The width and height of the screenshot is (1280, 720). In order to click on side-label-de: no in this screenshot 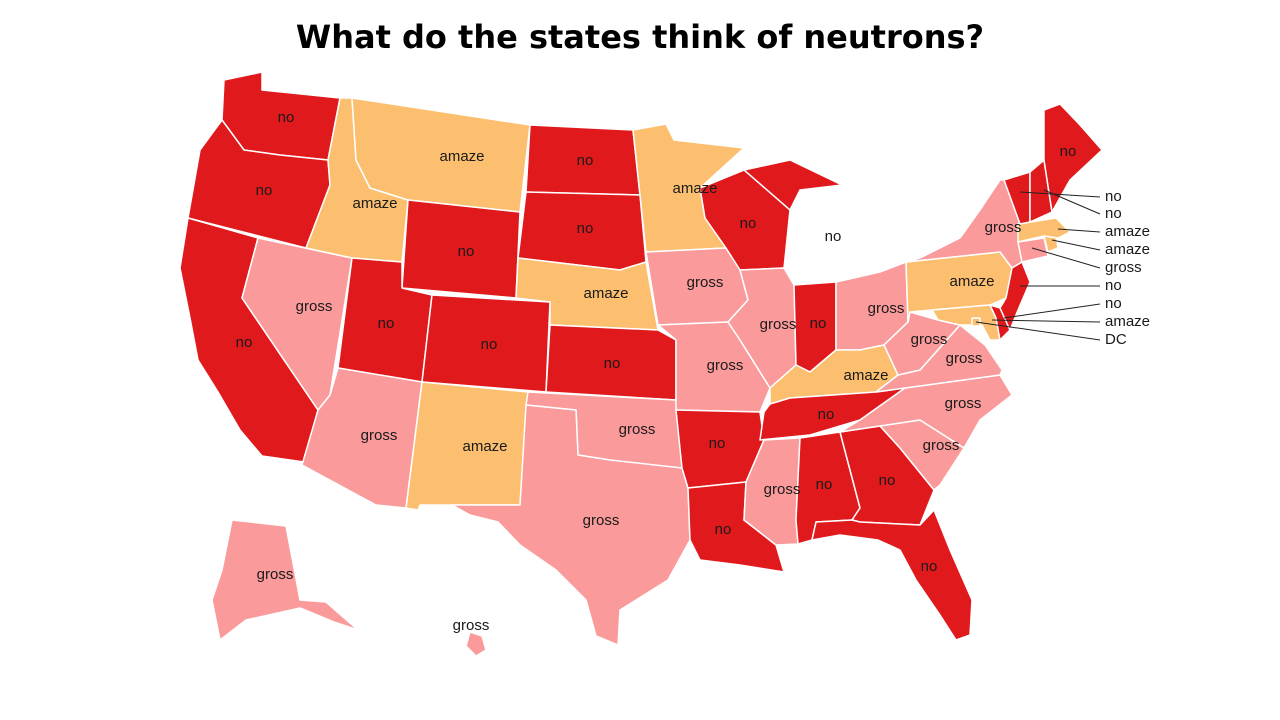, I will do `click(1113, 303)`.